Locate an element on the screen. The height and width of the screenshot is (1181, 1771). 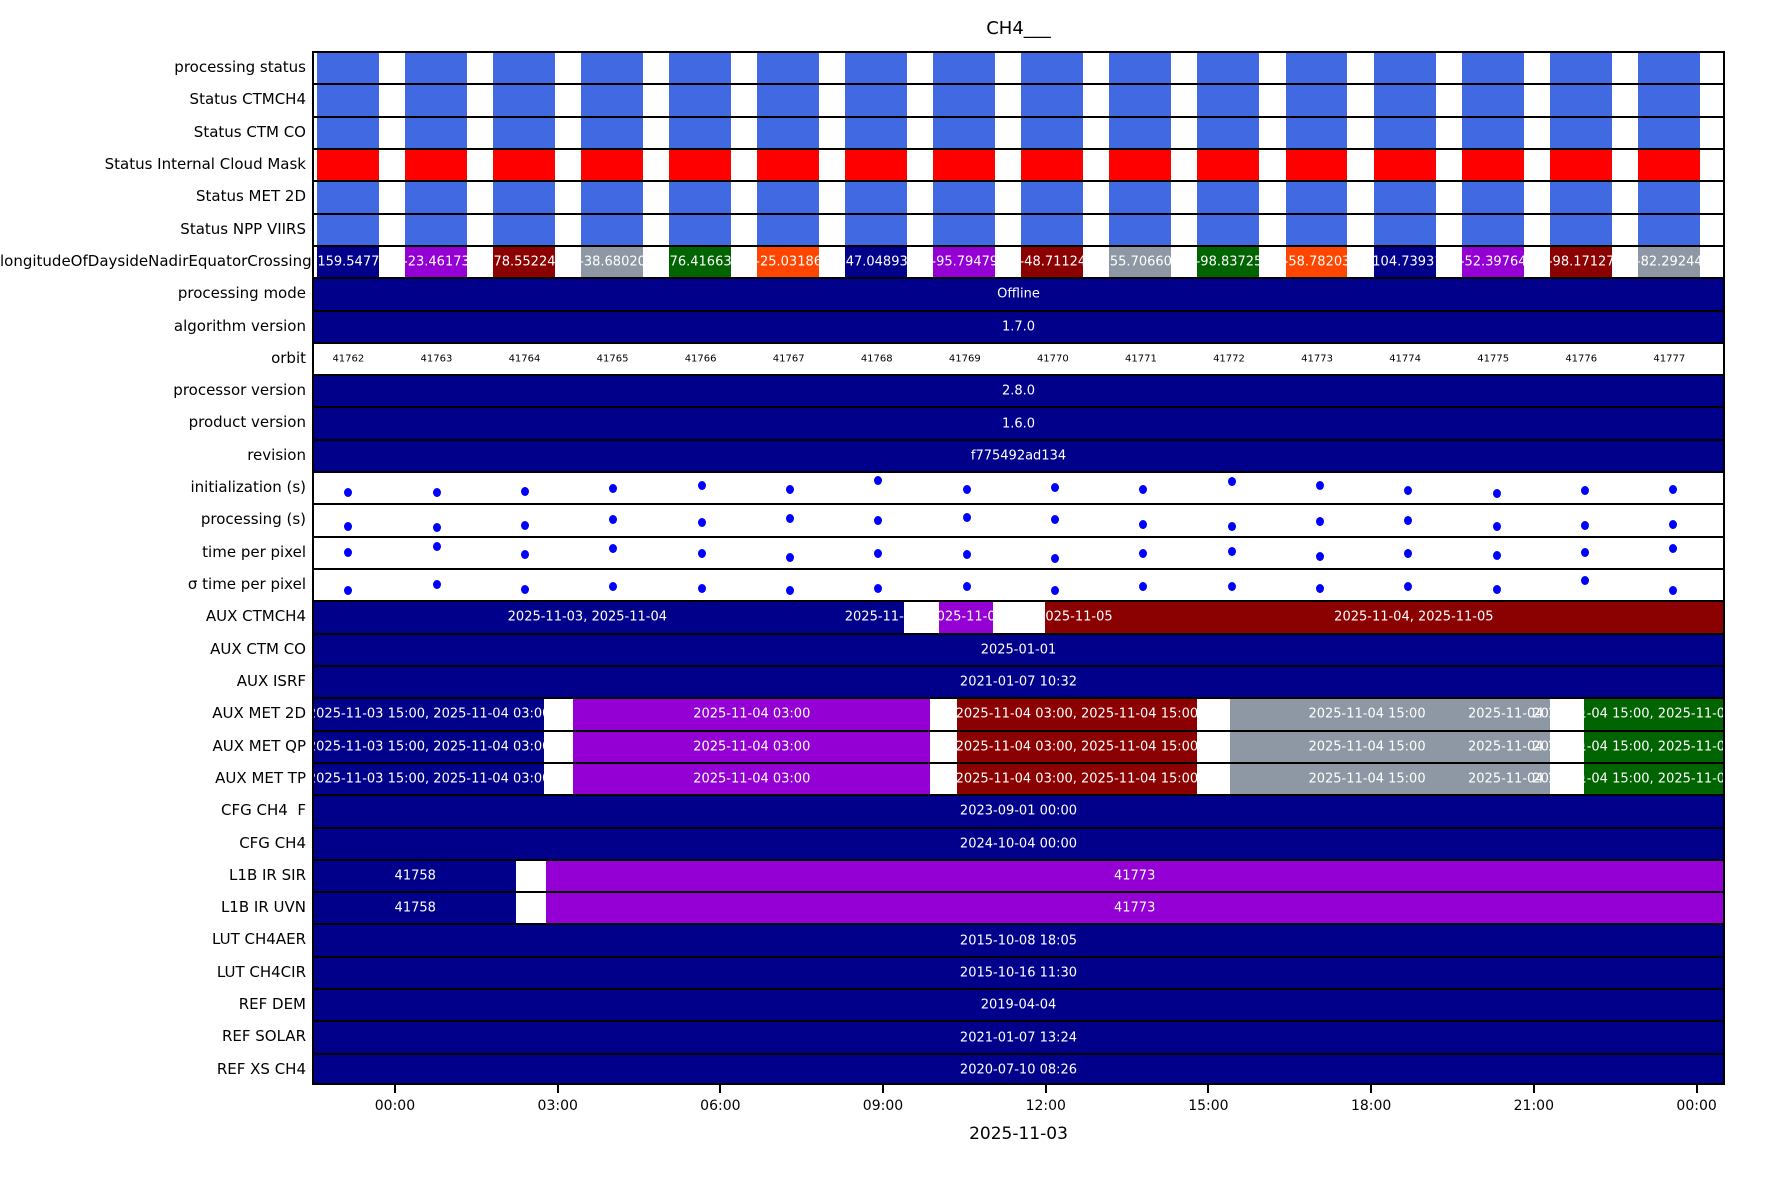
longitude-value: -98.83725 is located at coordinates (1229, 262).